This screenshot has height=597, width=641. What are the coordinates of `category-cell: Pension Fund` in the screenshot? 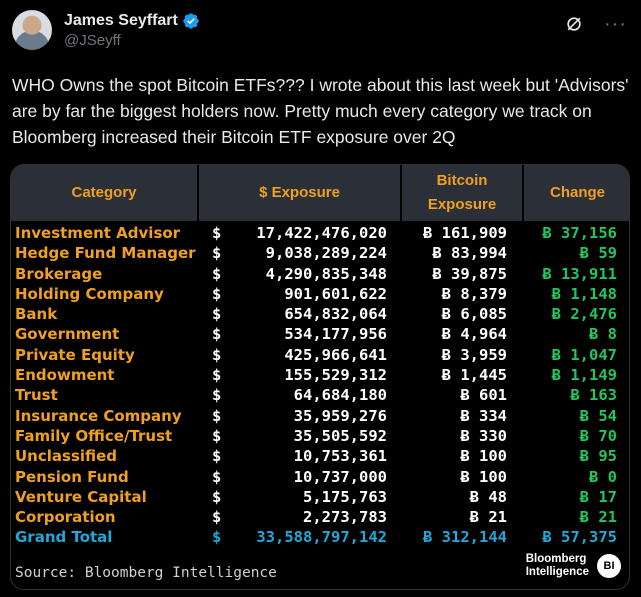 It's located at (72, 476).